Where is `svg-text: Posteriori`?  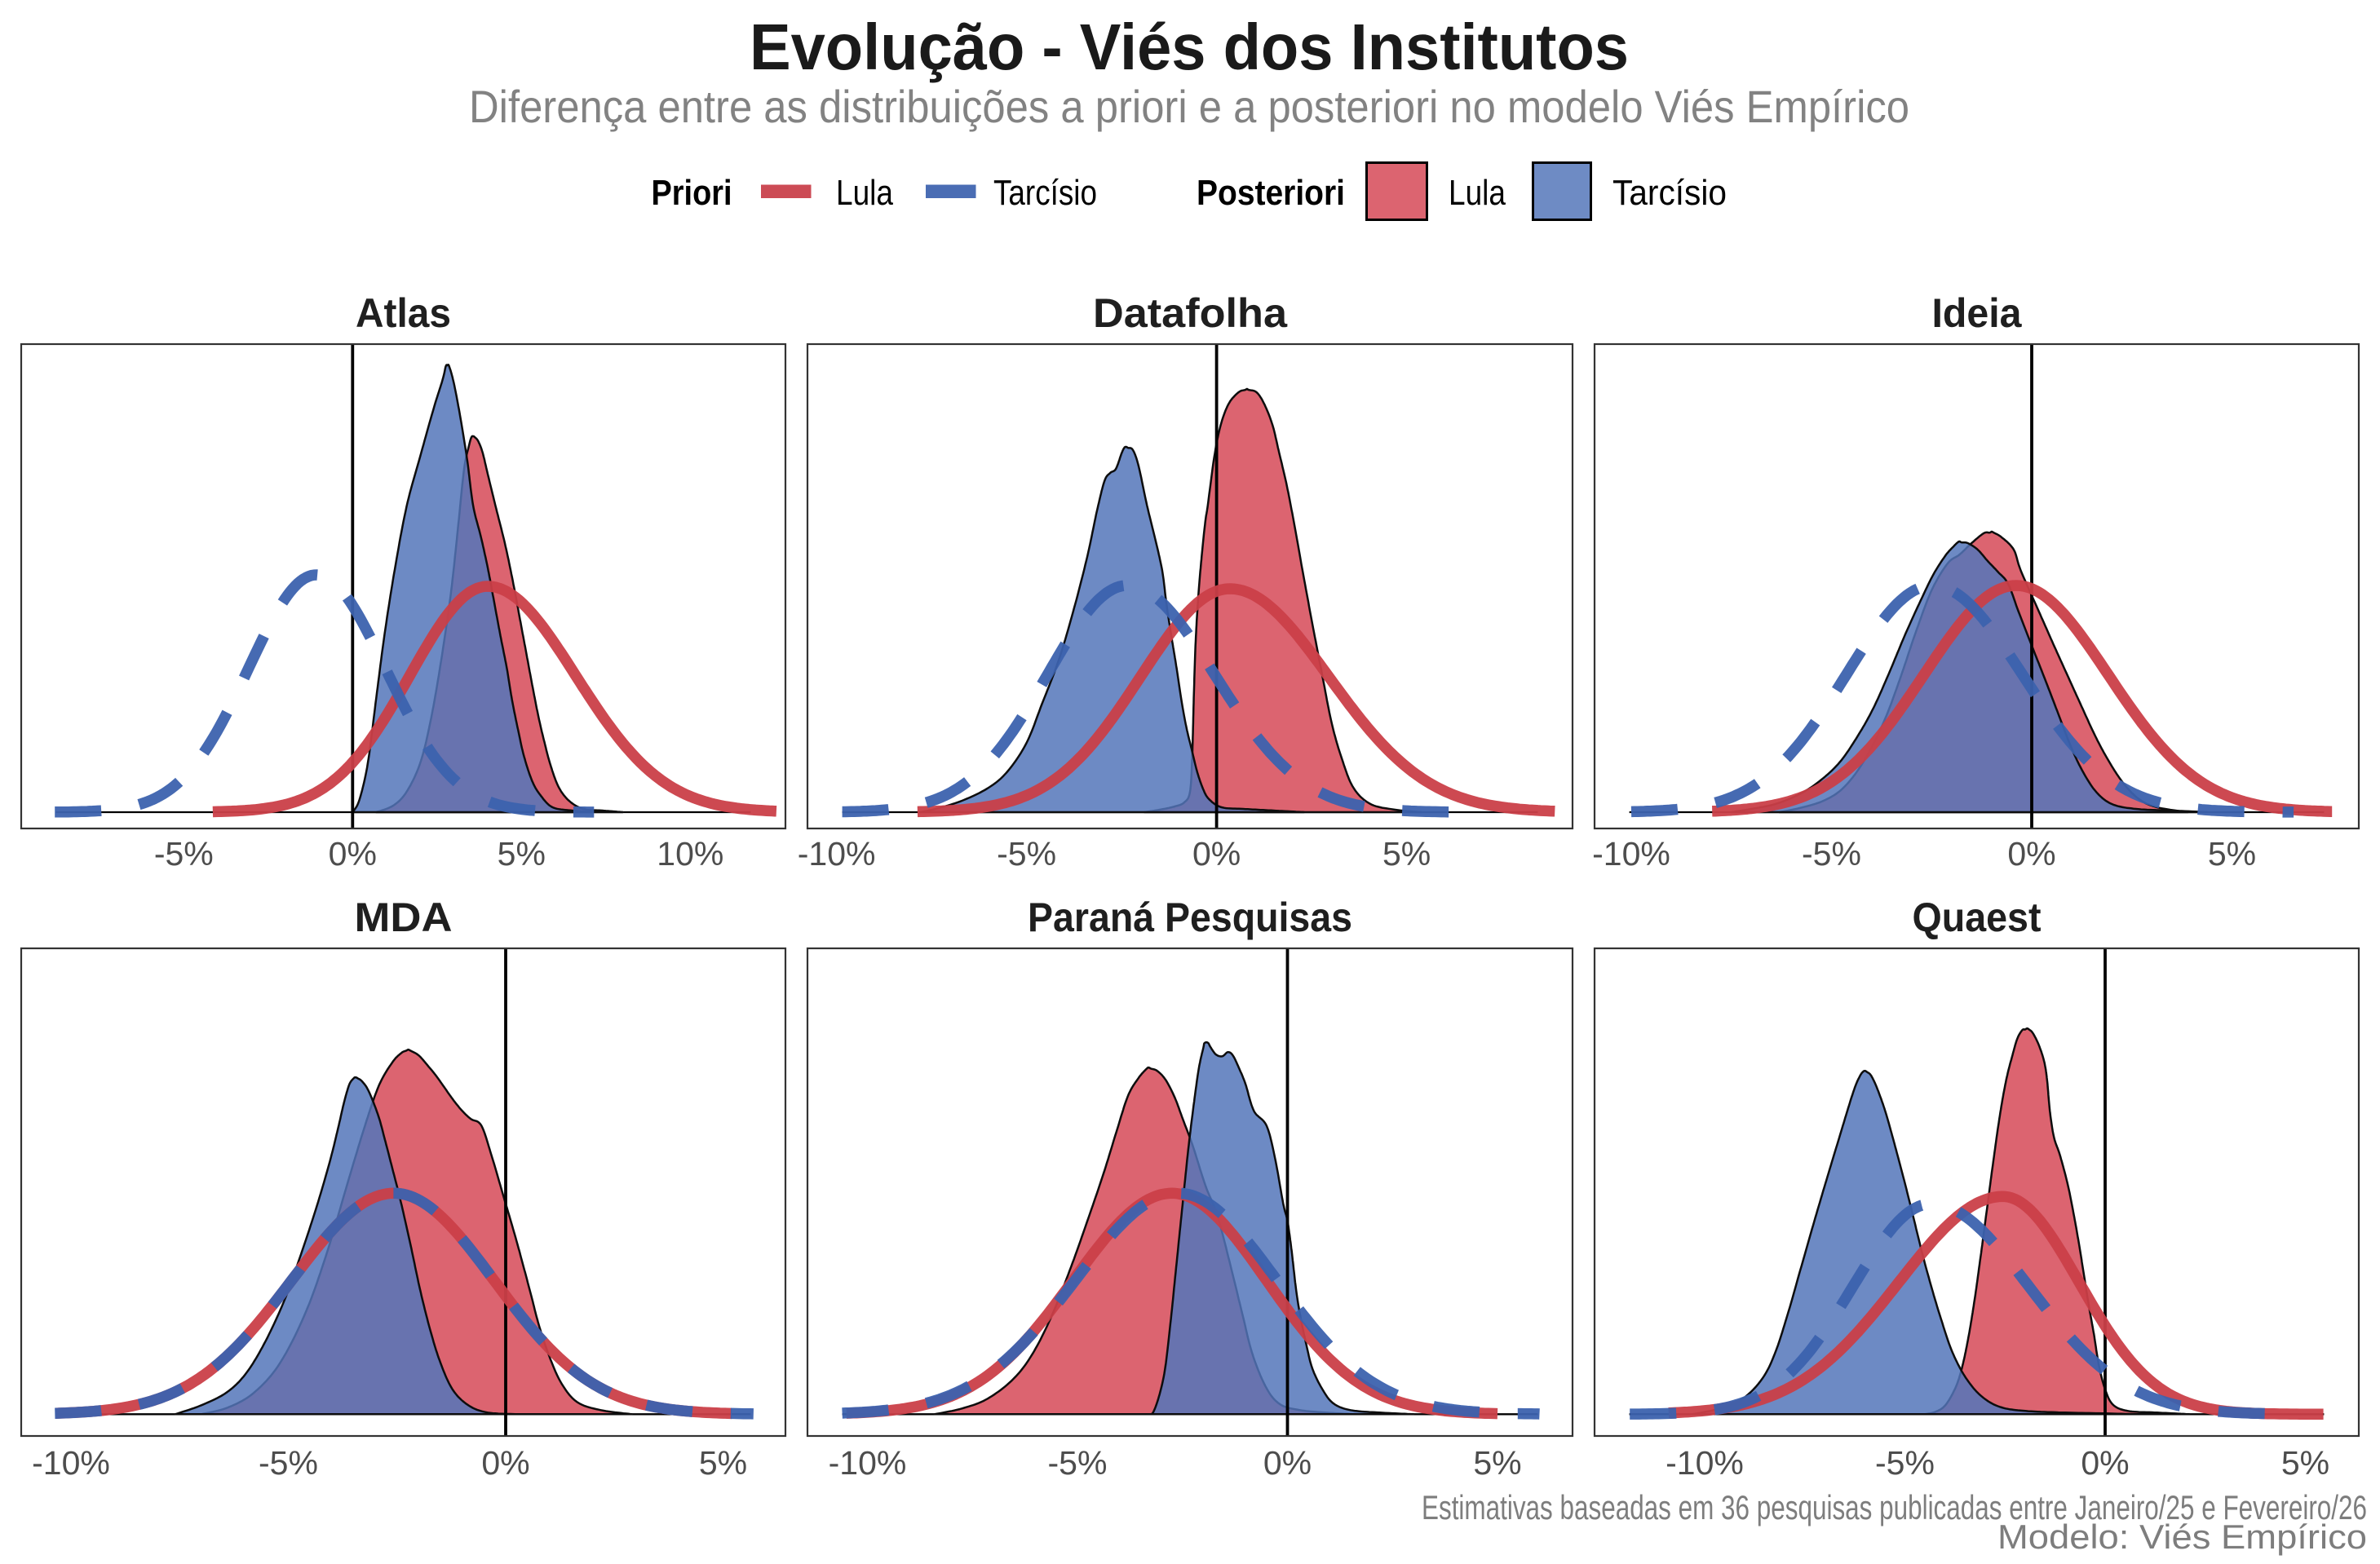 svg-text: Posteriori is located at coordinates (1271, 193).